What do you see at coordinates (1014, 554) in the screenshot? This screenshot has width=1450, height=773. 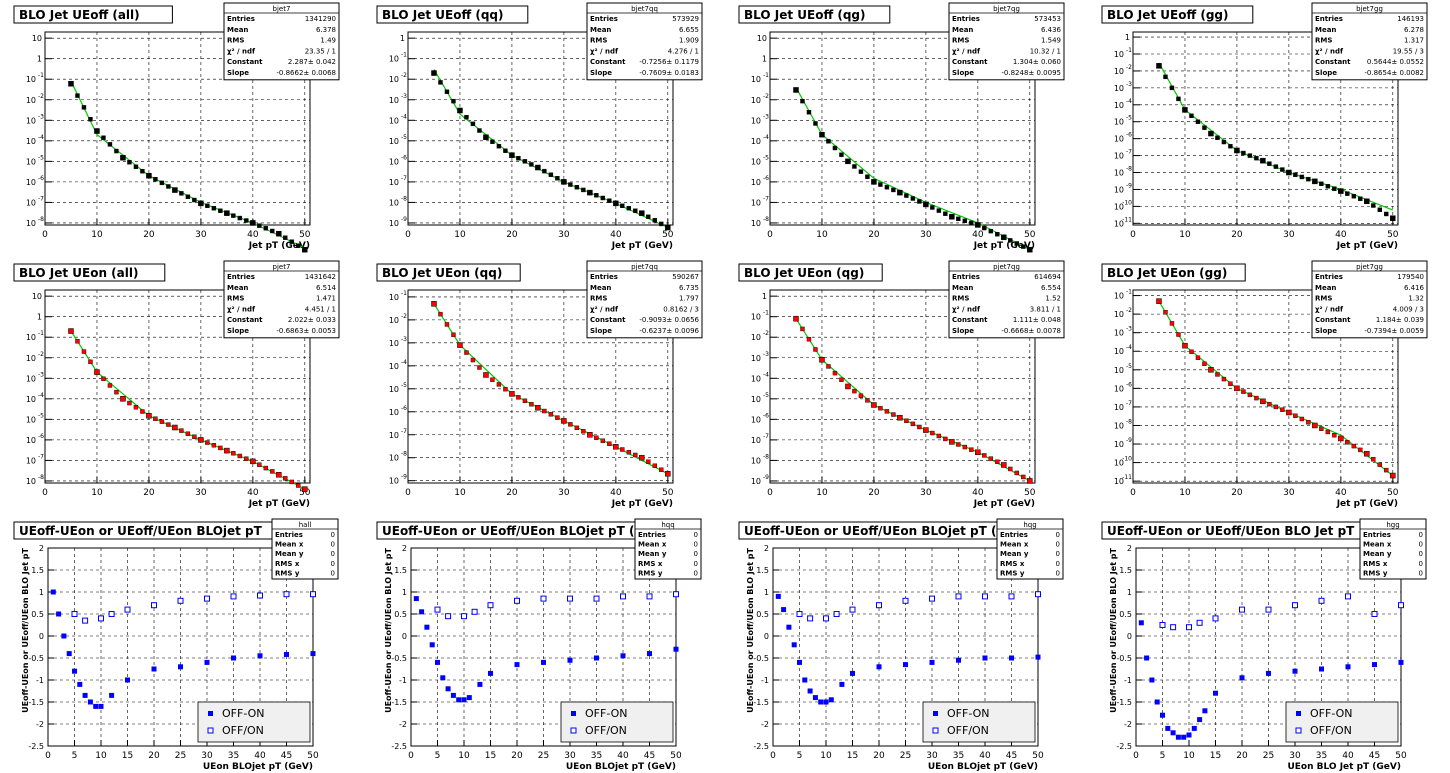 I see `stats-key: Mean y` at bounding box center [1014, 554].